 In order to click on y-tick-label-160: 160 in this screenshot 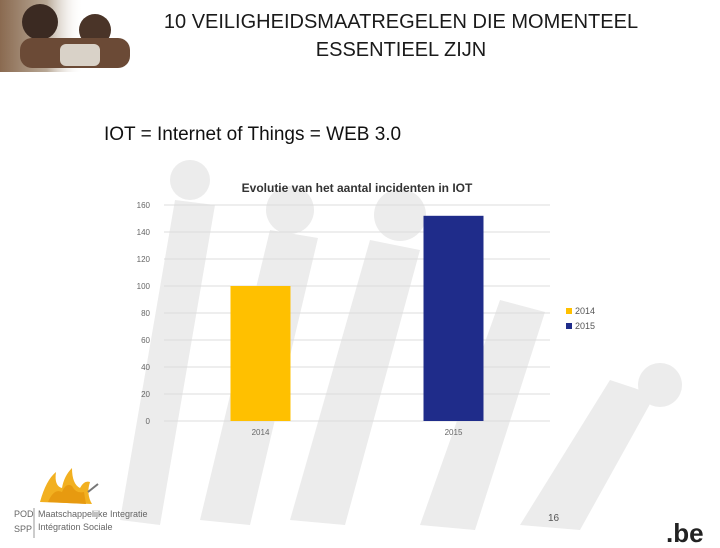, I will do `click(144, 205)`.